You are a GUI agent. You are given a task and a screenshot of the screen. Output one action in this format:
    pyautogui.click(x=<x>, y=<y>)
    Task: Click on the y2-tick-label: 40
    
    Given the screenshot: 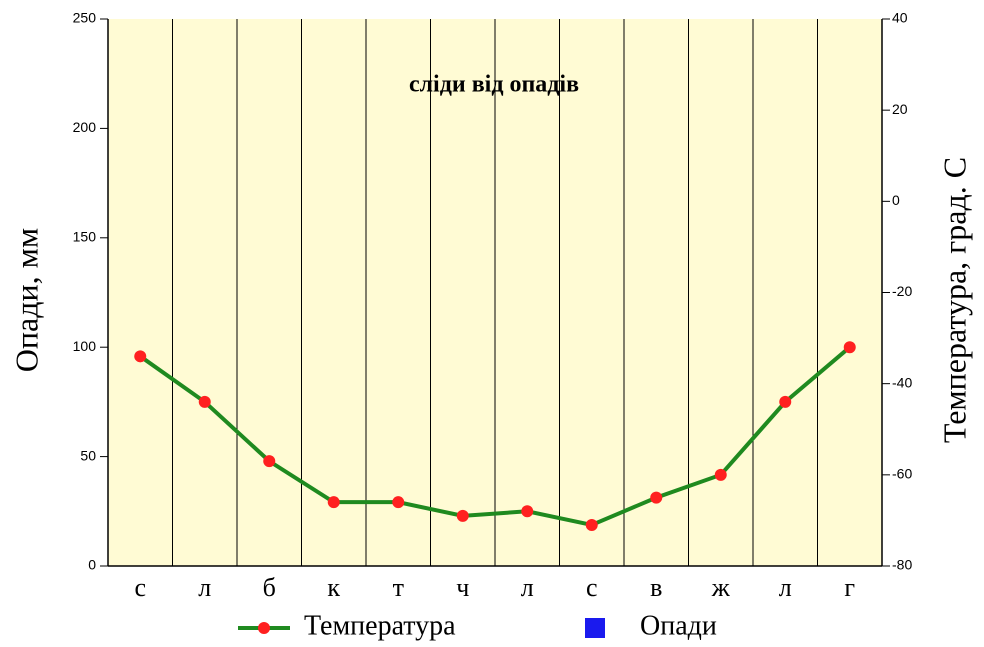 What is the action you would take?
    pyautogui.click(x=900, y=18)
    